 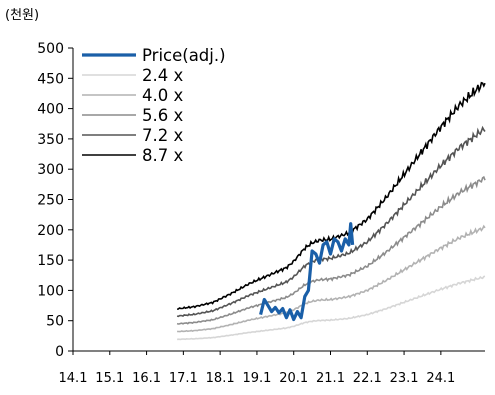 I want to click on y-tick-label: 500, so click(x=50, y=49).